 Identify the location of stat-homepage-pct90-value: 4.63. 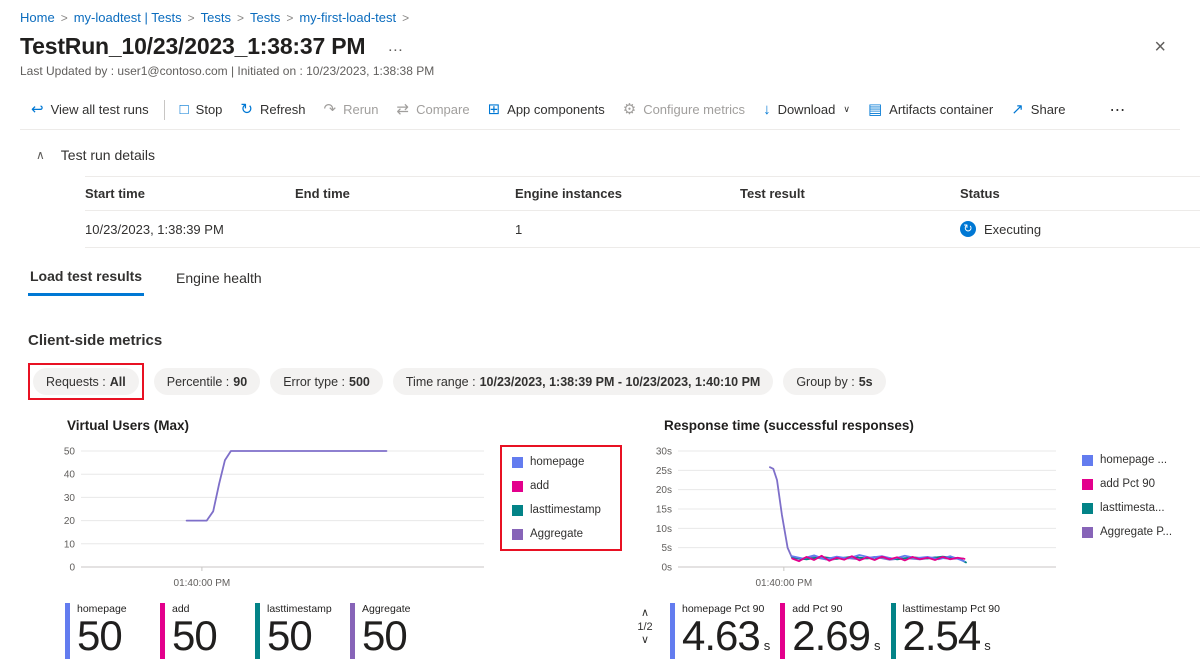
(721, 635).